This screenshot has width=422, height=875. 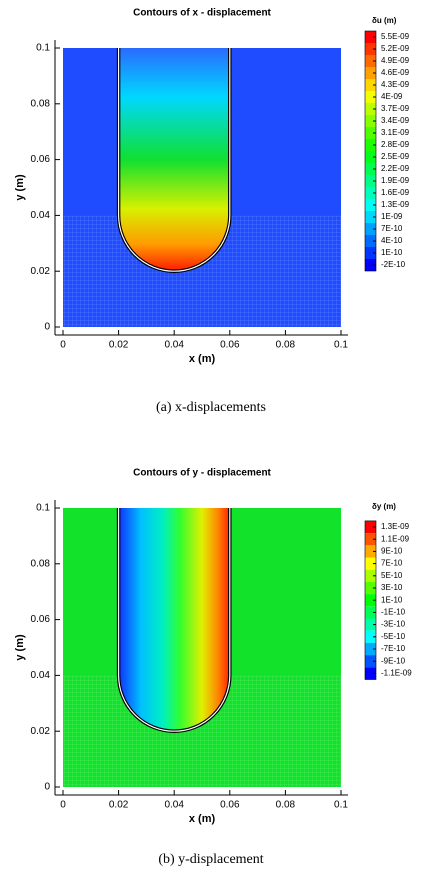 What do you see at coordinates (202, 473) in the screenshot?
I see `plot-title: Contours of y - displacement` at bounding box center [202, 473].